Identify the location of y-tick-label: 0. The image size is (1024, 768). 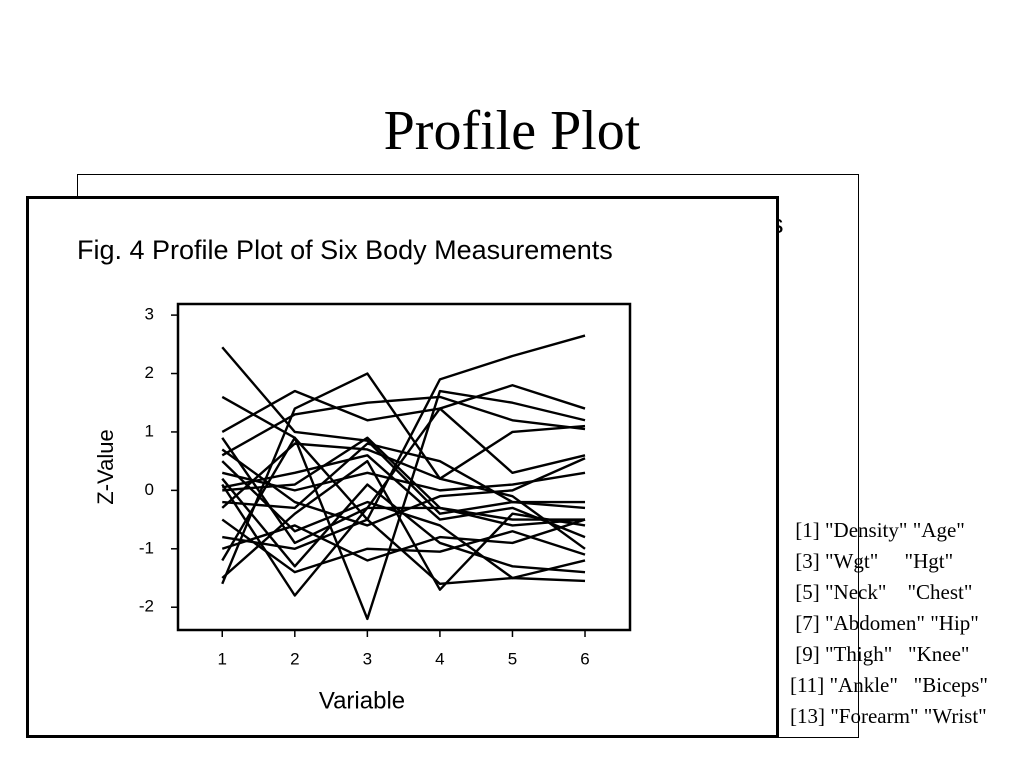
(149, 489).